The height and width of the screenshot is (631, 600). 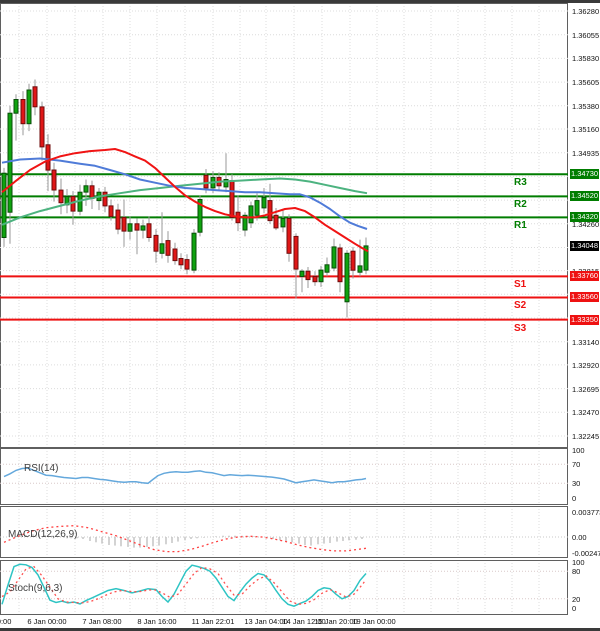 What do you see at coordinates (520, 204) in the screenshot?
I see `level-tag-R2: R2` at bounding box center [520, 204].